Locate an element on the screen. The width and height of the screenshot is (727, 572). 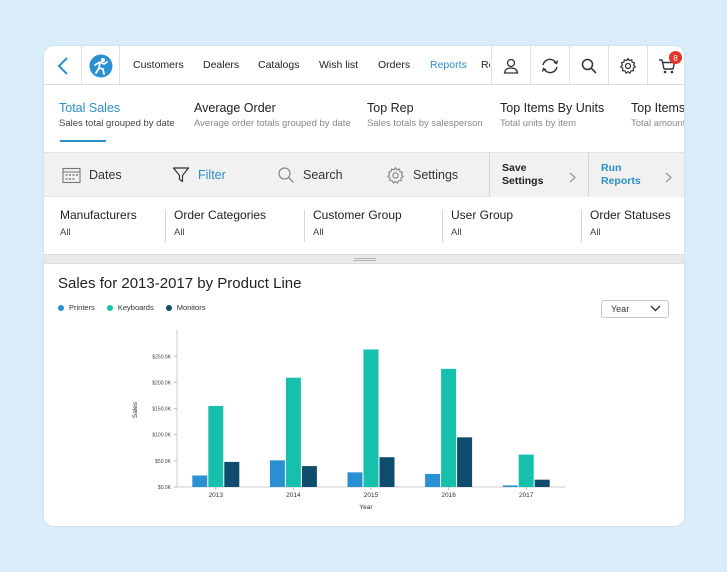
report-tab-top-items-by-units: Top Items By Units Total units by item is located at coordinates (552, 115).